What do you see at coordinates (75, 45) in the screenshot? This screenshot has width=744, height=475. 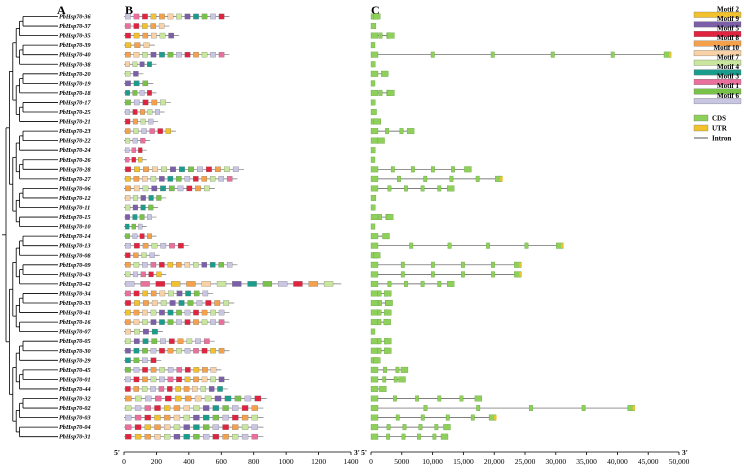 I see `gene-label: PbHsp70-39` at bounding box center [75, 45].